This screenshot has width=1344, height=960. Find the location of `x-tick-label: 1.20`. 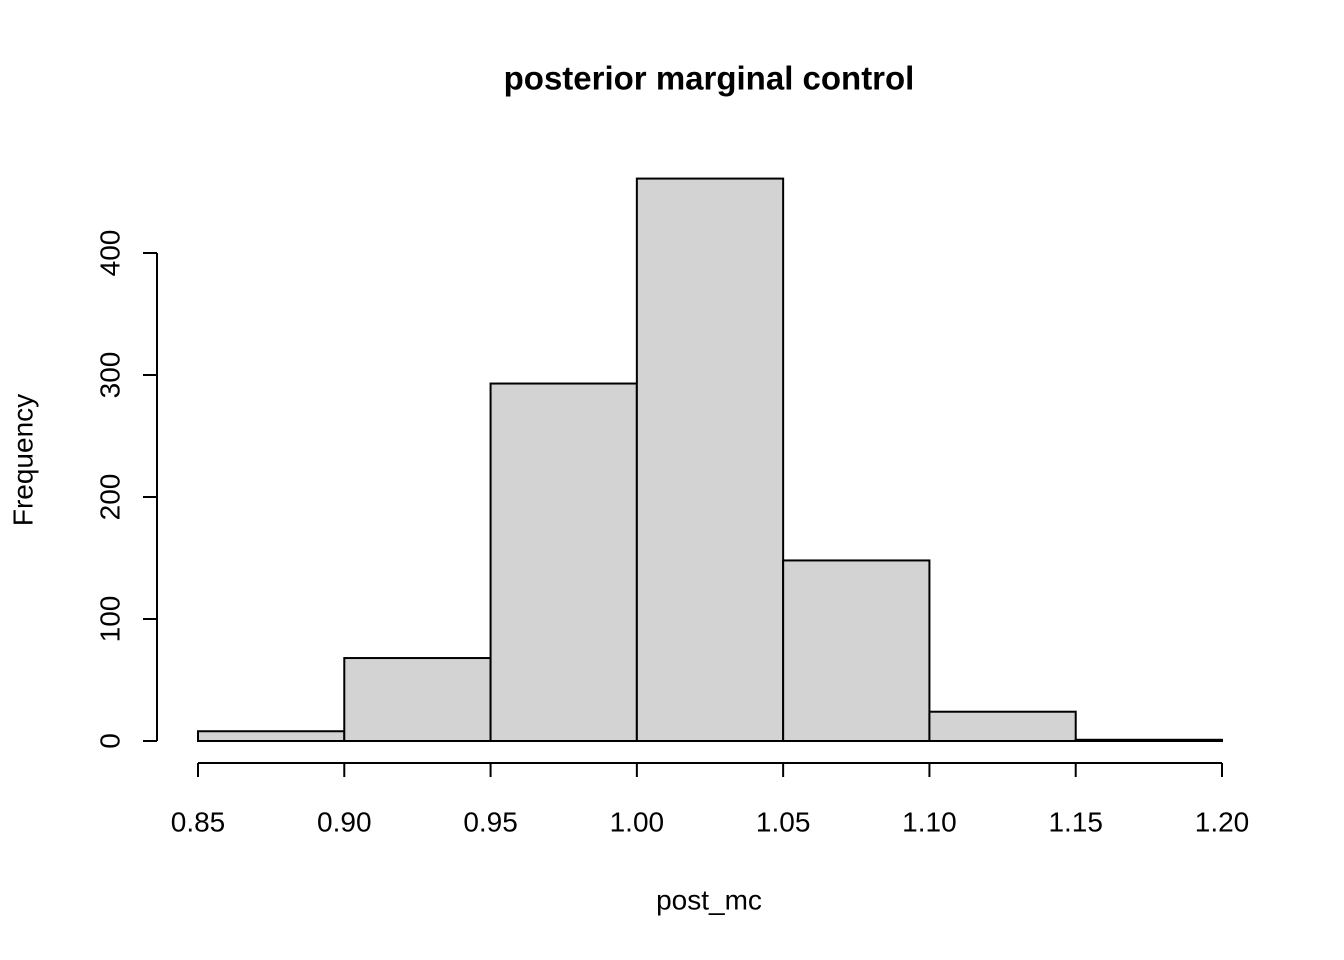

x-tick-label: 1.20 is located at coordinates (1222, 821).